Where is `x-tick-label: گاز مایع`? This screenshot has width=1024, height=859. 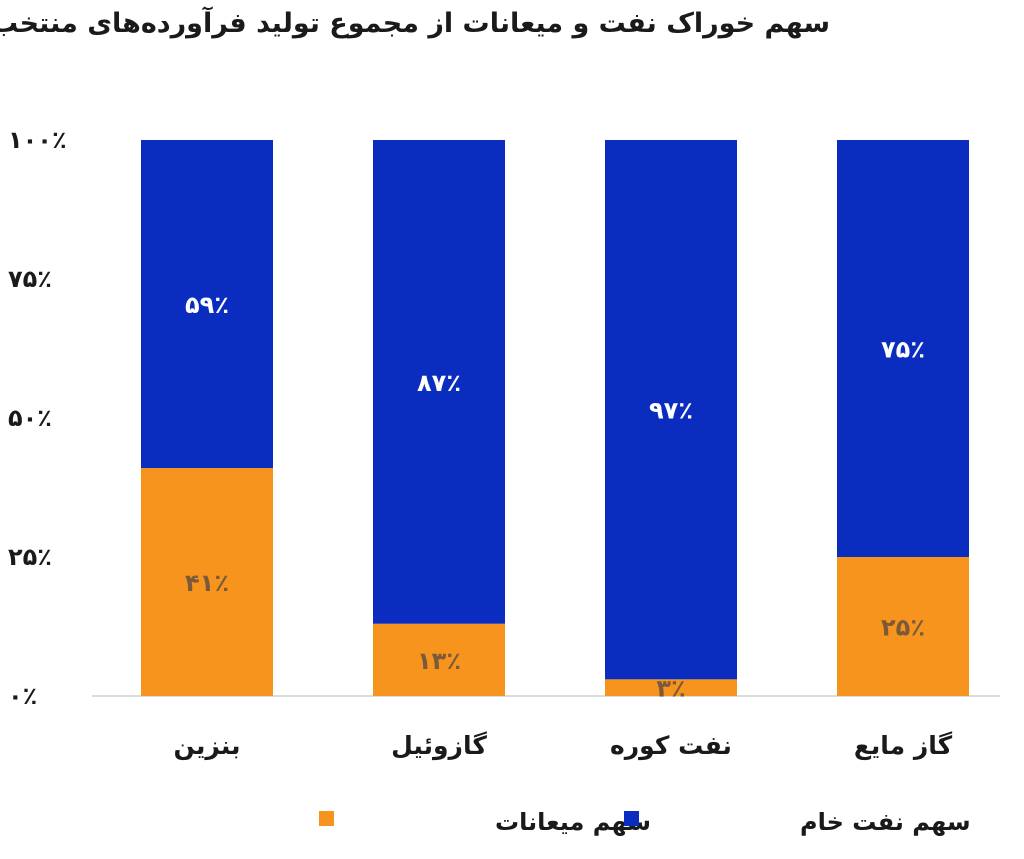
x-tick-label: گاز مایع is located at coordinates (903, 746).